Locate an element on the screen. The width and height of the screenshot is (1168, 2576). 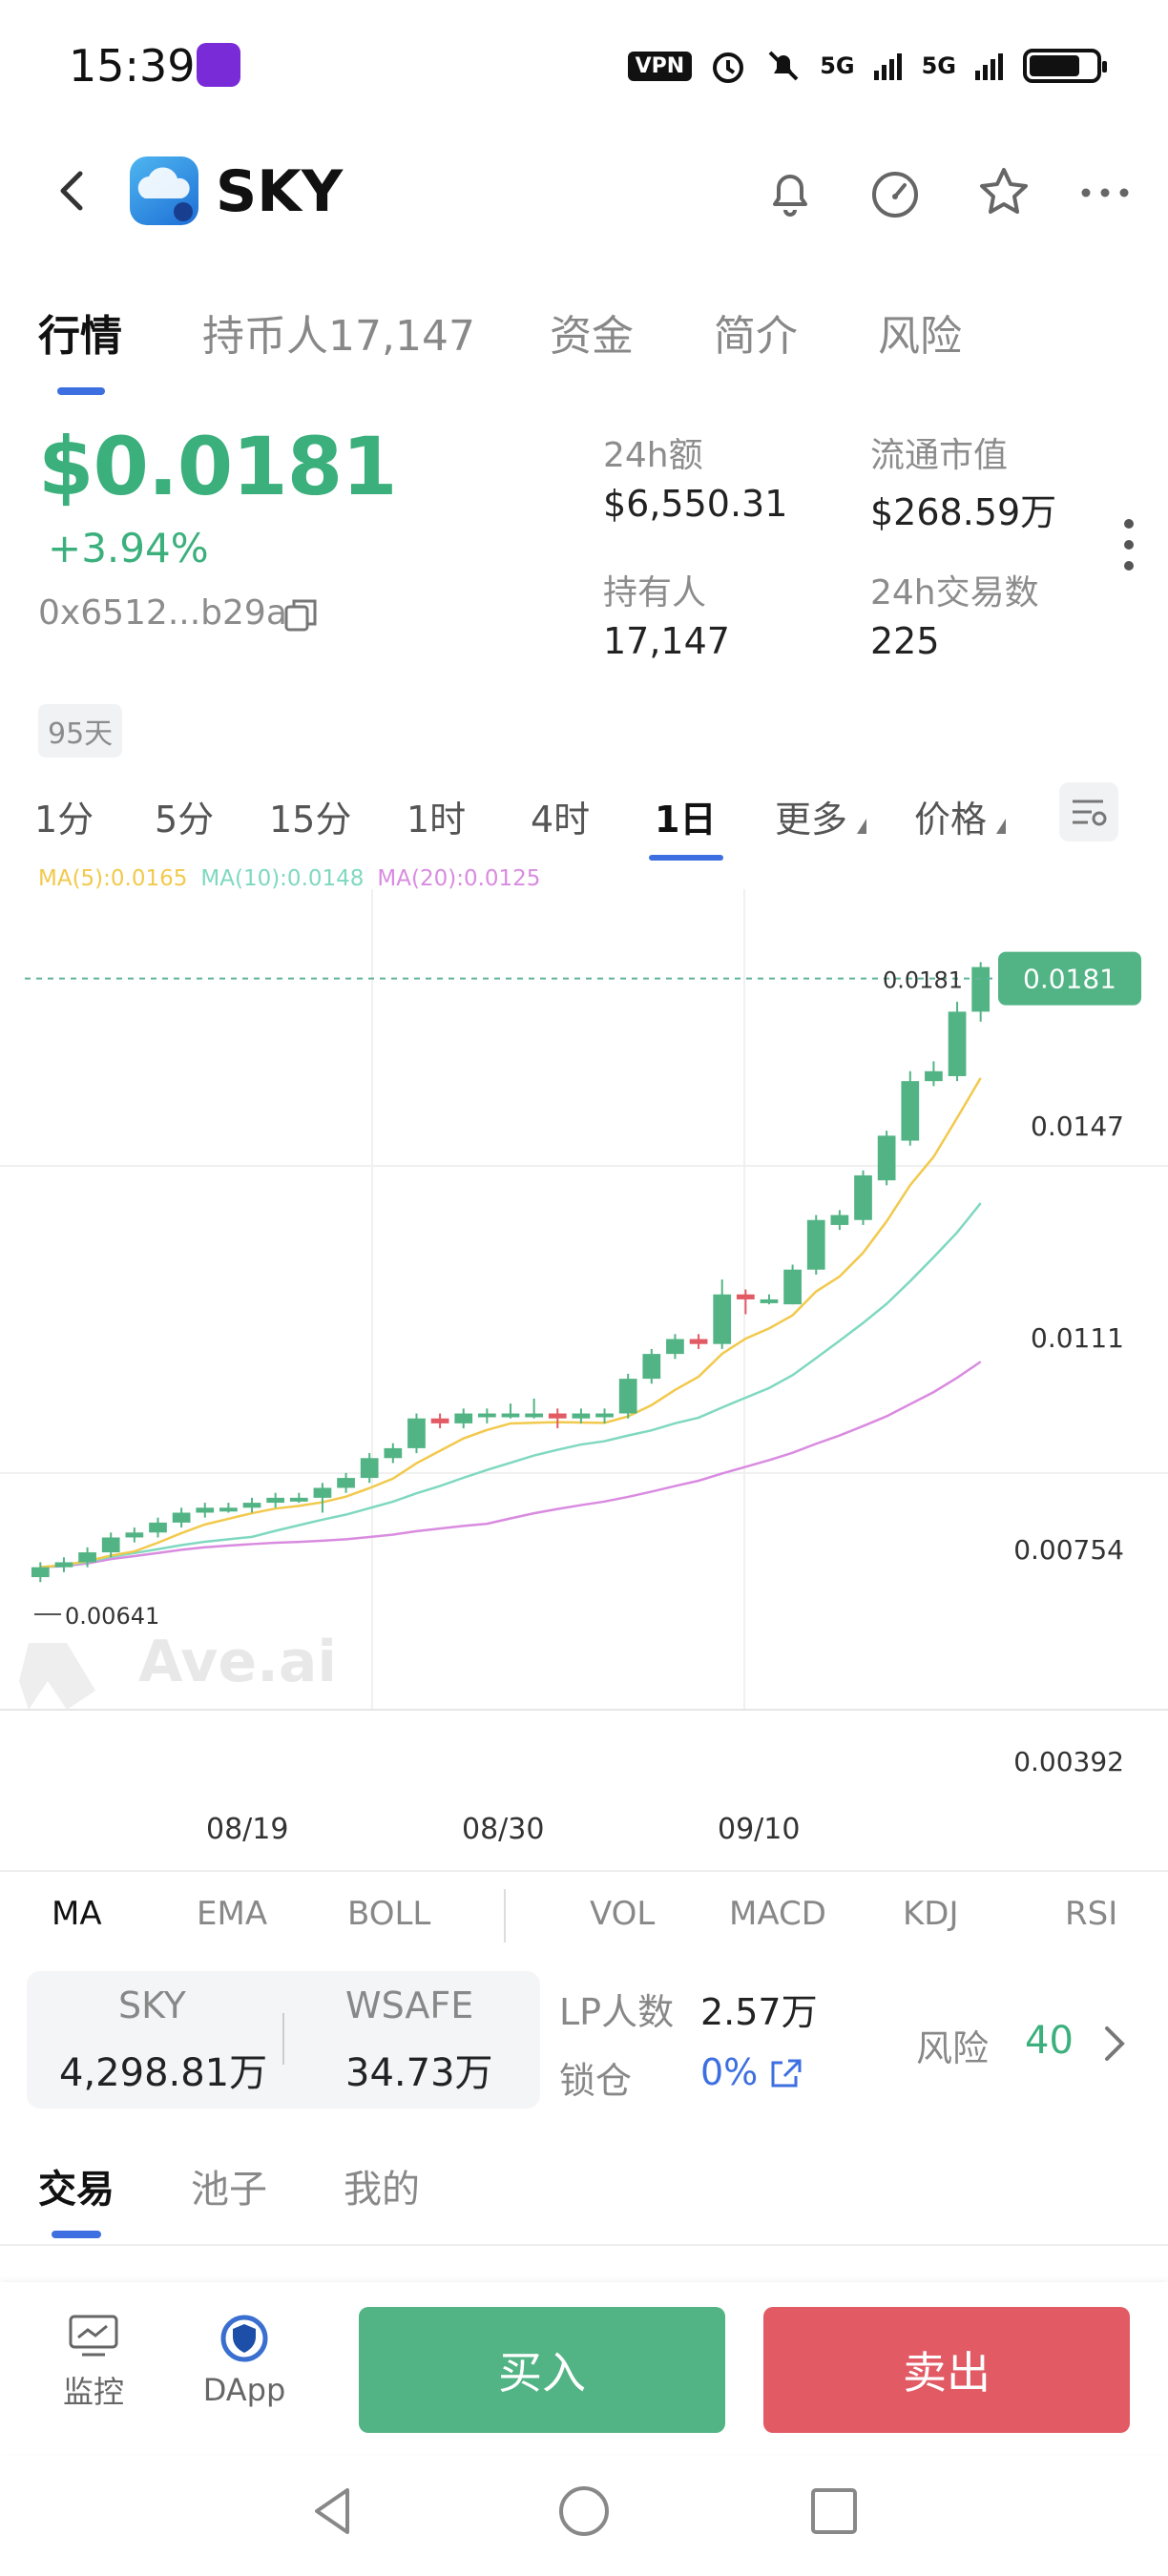
tf-1d: 1日 is located at coordinates (686, 820).